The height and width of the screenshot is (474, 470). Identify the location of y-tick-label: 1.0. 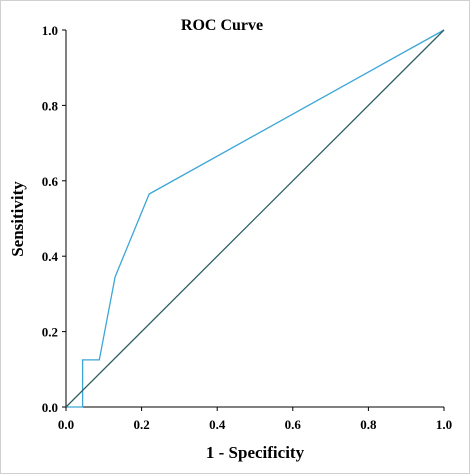
(50, 30).